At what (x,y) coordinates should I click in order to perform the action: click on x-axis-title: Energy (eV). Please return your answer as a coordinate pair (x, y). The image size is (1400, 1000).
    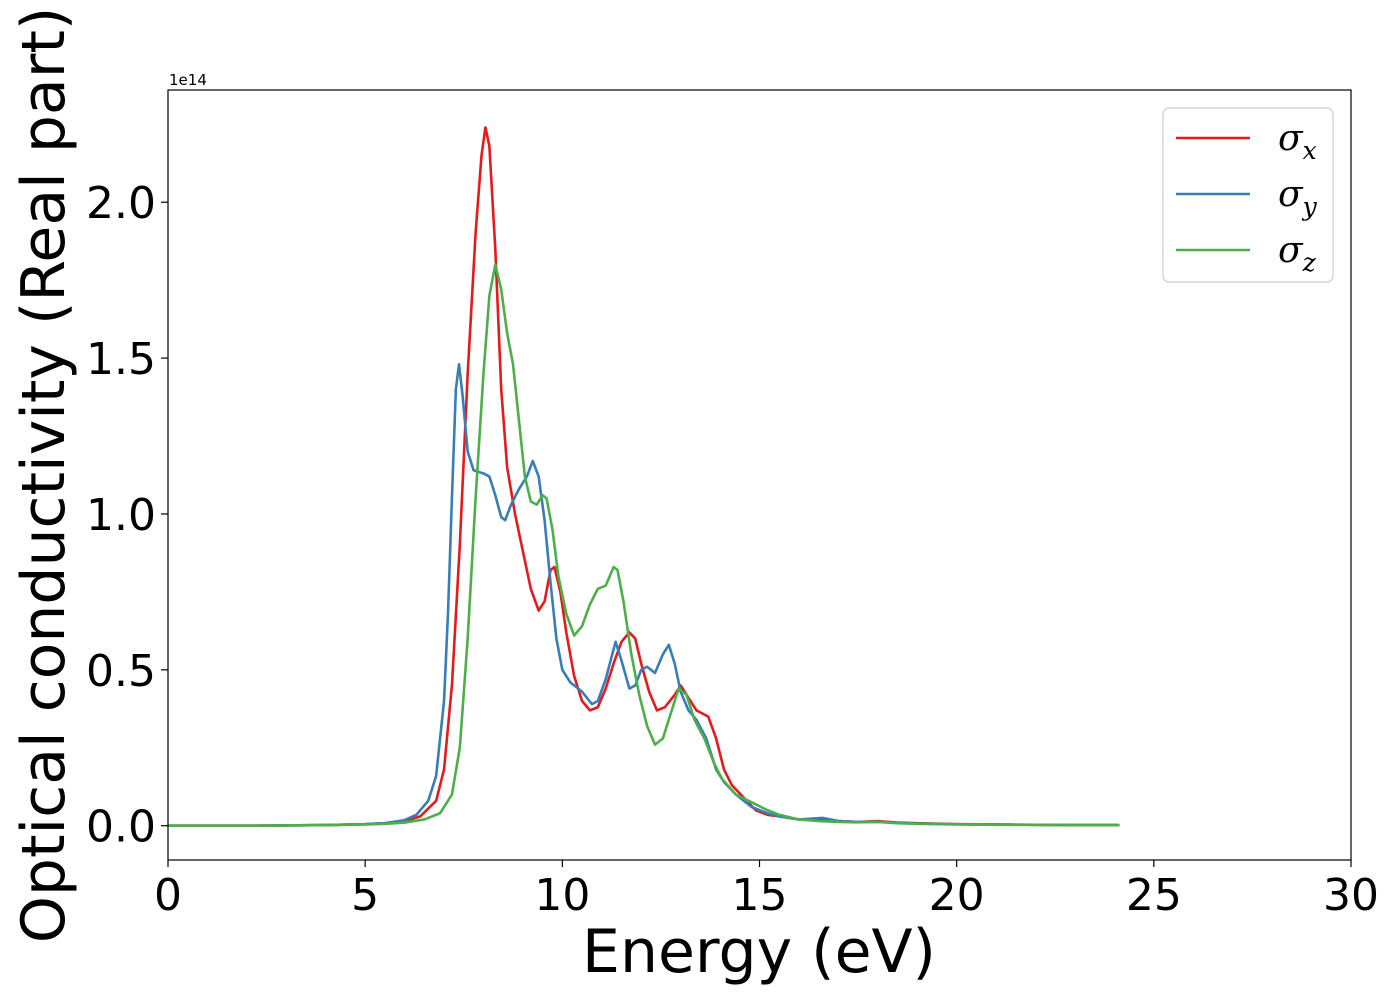
    Looking at the image, I should click on (759, 952).